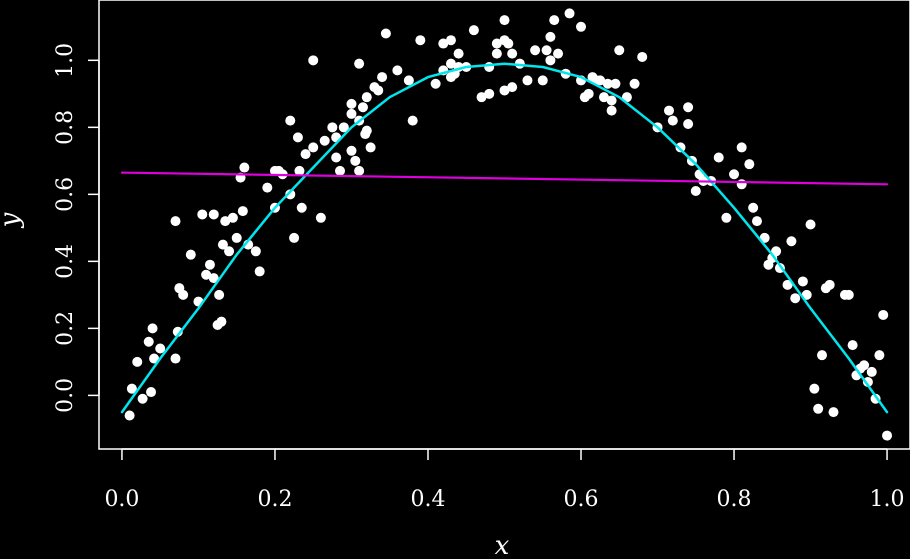  I want to click on x-tick-label: 0.4, so click(427, 499).